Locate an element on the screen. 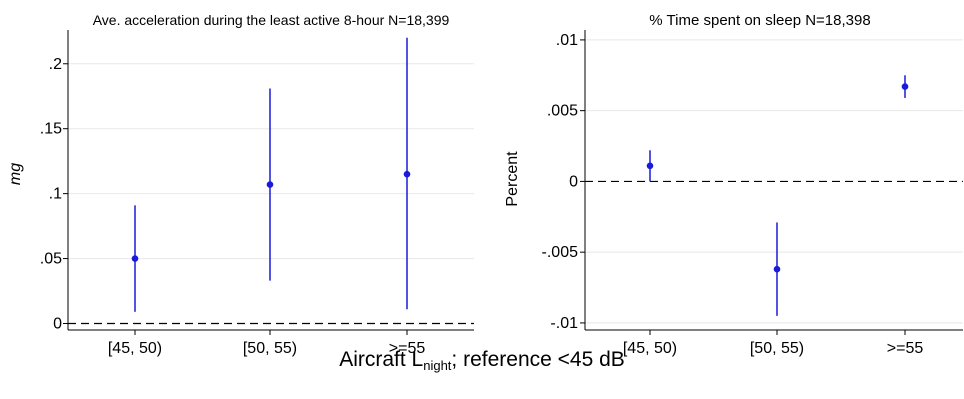 This screenshot has width=964, height=399. y-tick-label: .1 is located at coordinates (55, 194).